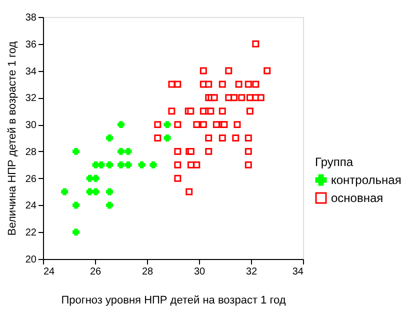 The height and width of the screenshot is (321, 418). Describe the element at coordinates (31, 260) in the screenshot. I see `y-tick-label: 20` at that location.